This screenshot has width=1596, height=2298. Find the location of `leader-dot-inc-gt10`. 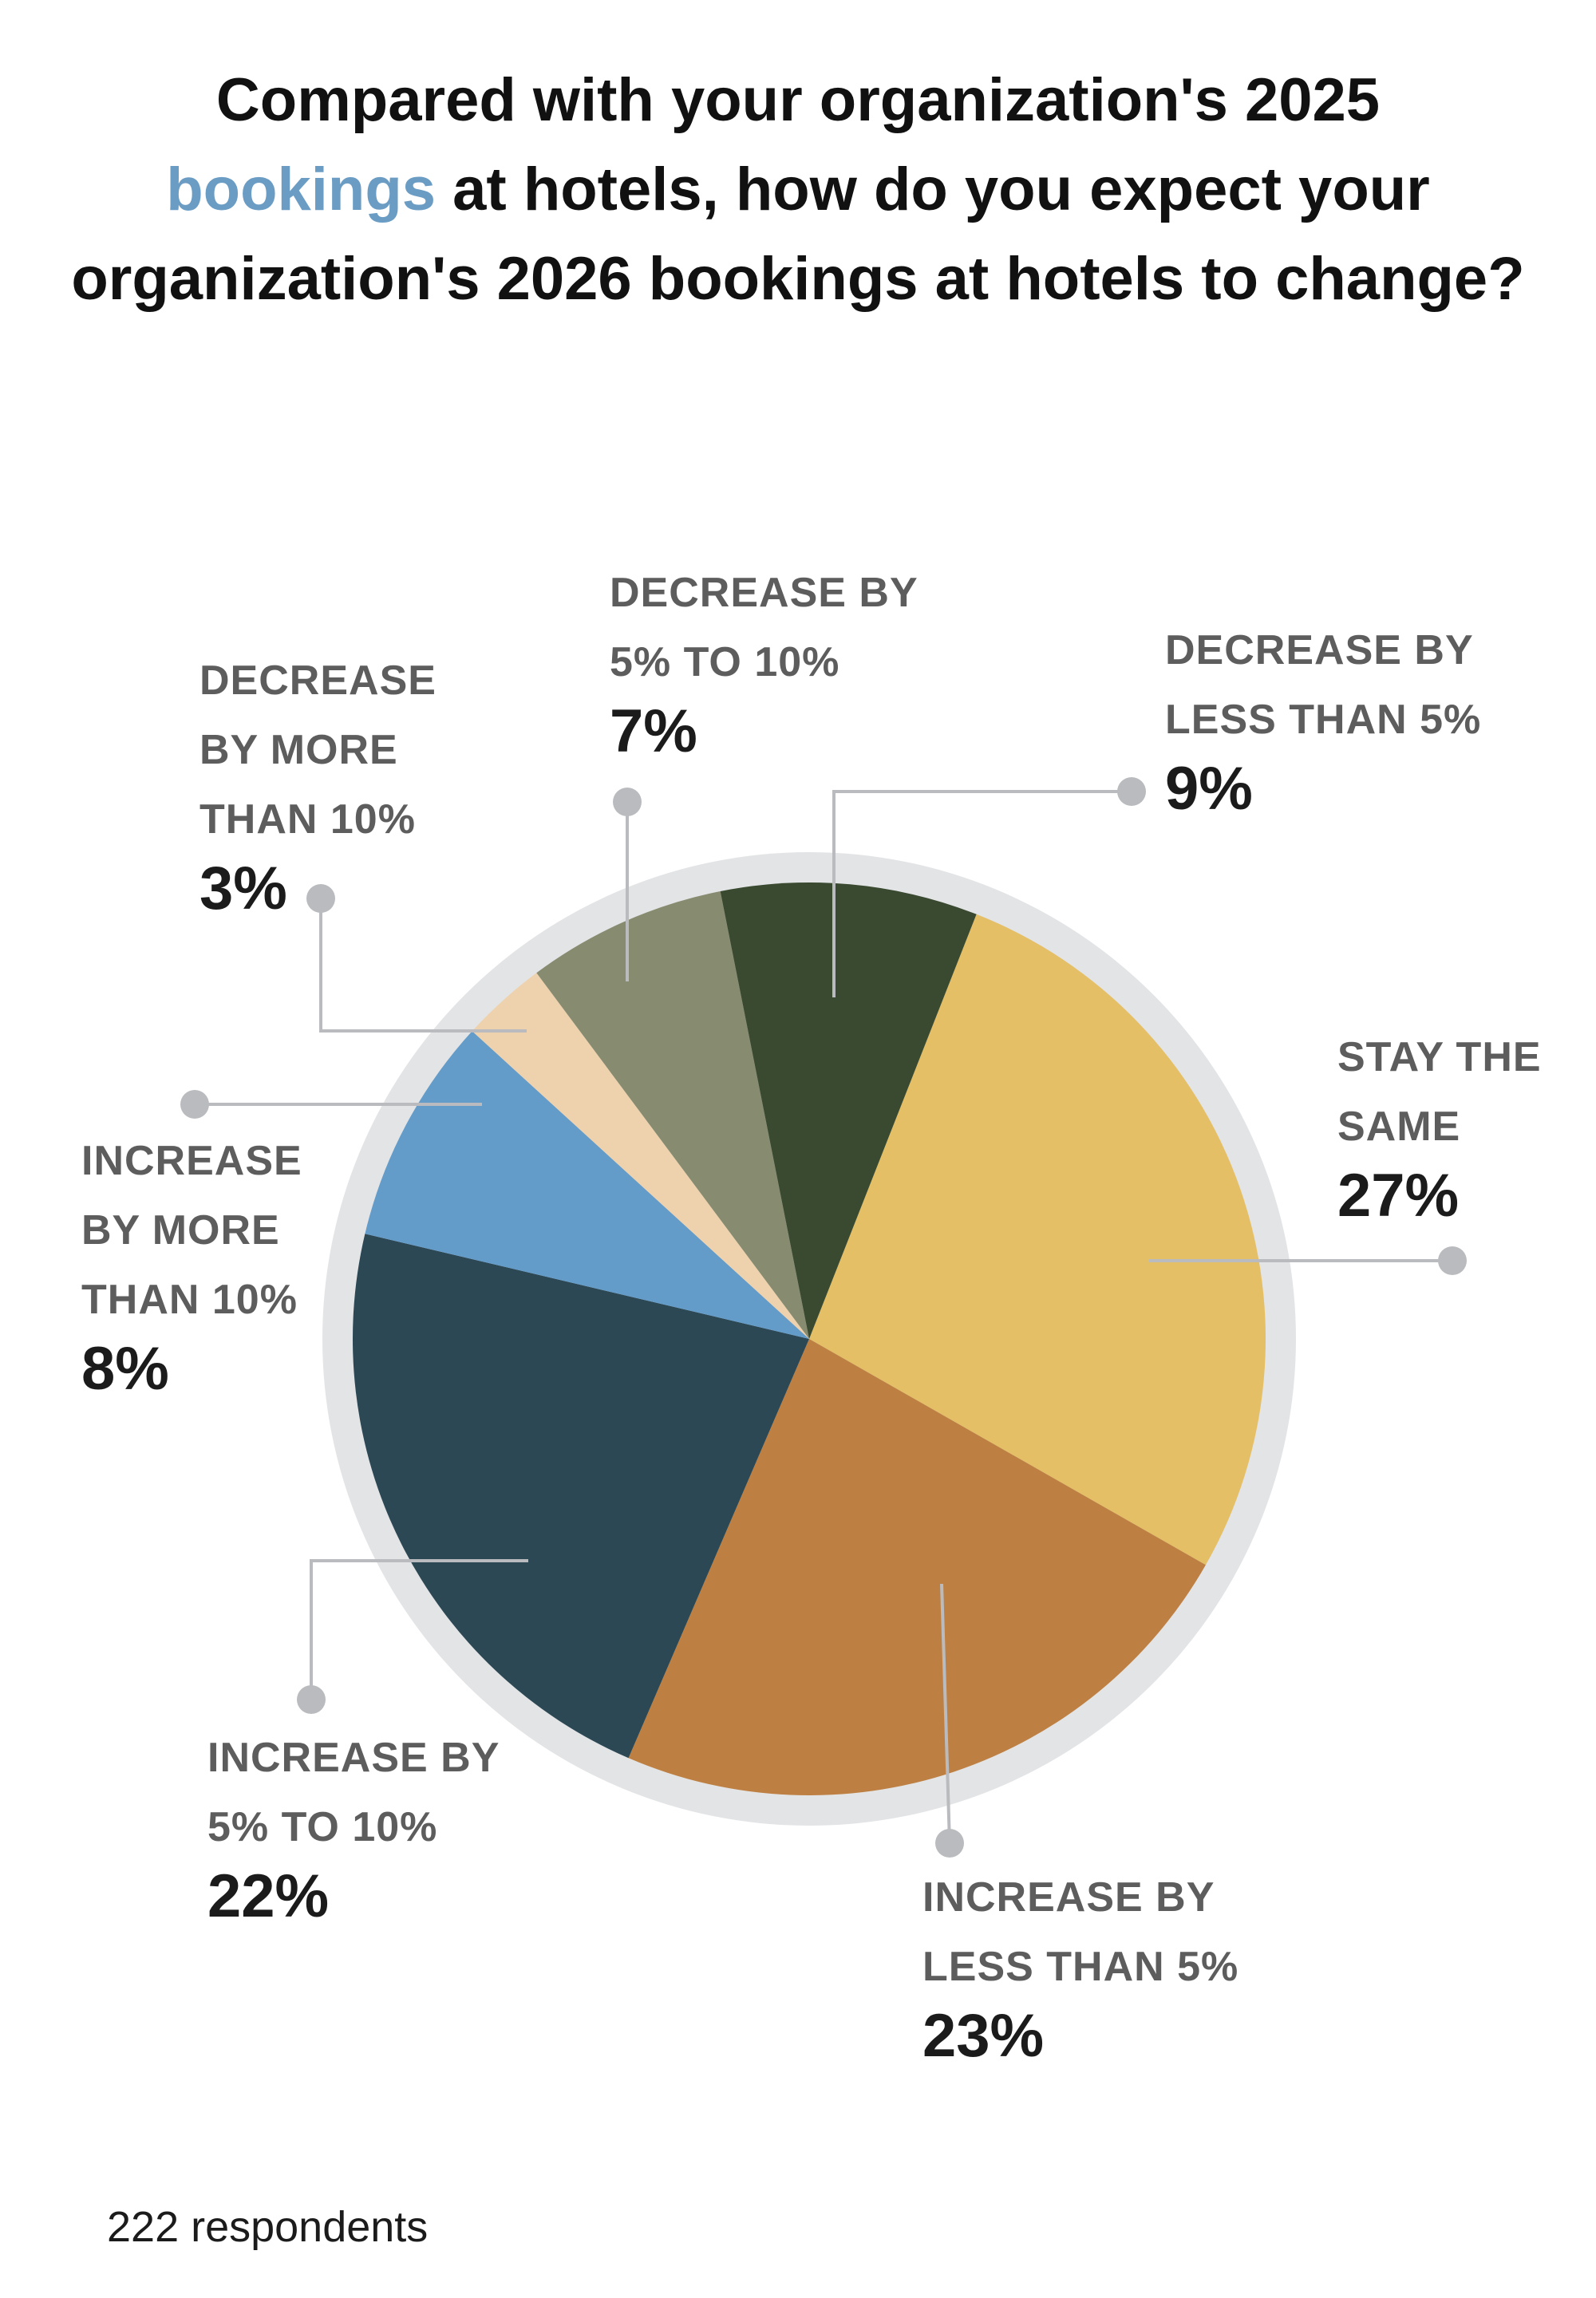

leader-dot-inc-gt10 is located at coordinates (194, 1105).